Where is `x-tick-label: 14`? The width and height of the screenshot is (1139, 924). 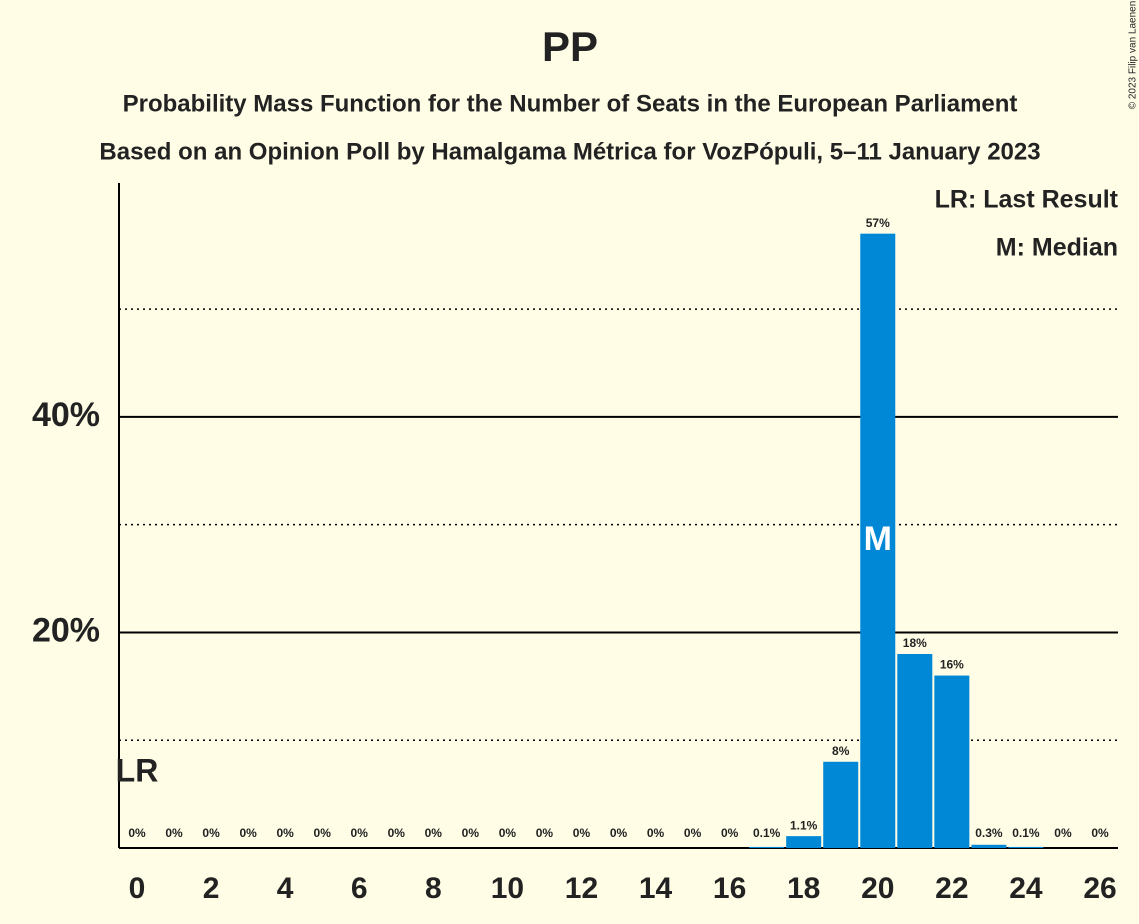 x-tick-label: 14 is located at coordinates (656, 888).